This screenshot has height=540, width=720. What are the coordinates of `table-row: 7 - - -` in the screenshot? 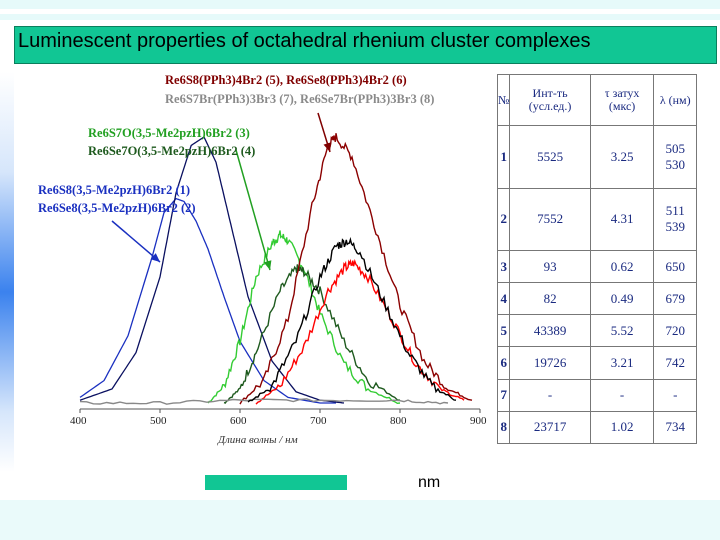 It's located at (596, 395).